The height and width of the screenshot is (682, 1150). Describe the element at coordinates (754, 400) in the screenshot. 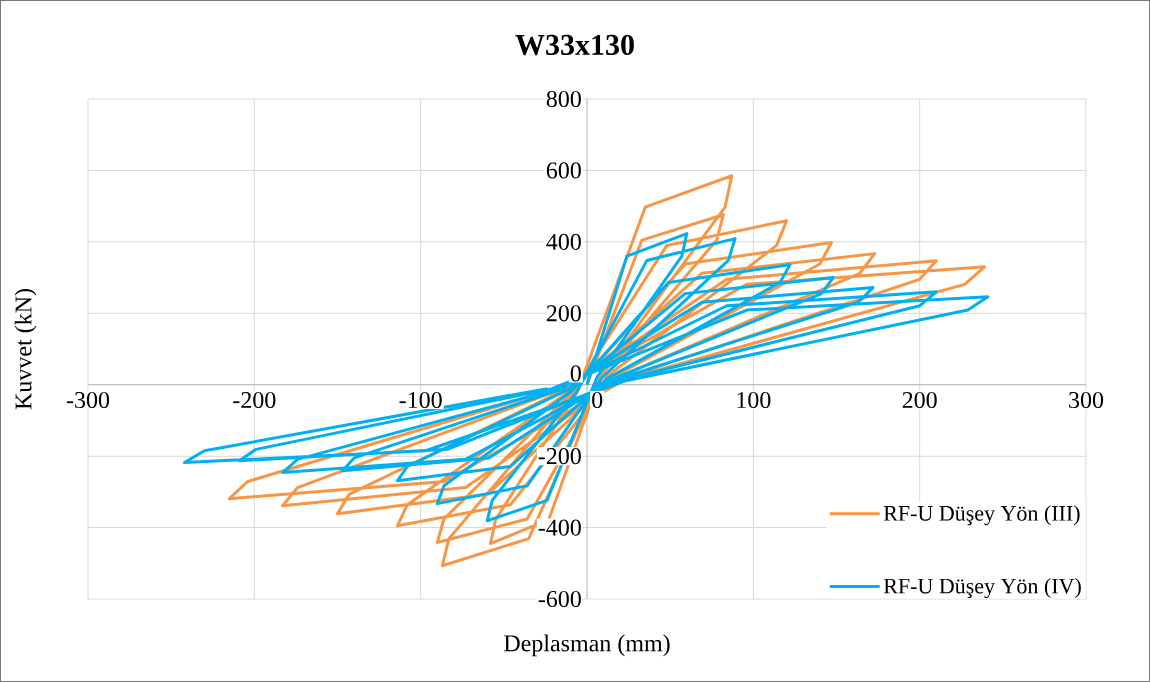

I see `x-tick-label: 100` at that location.